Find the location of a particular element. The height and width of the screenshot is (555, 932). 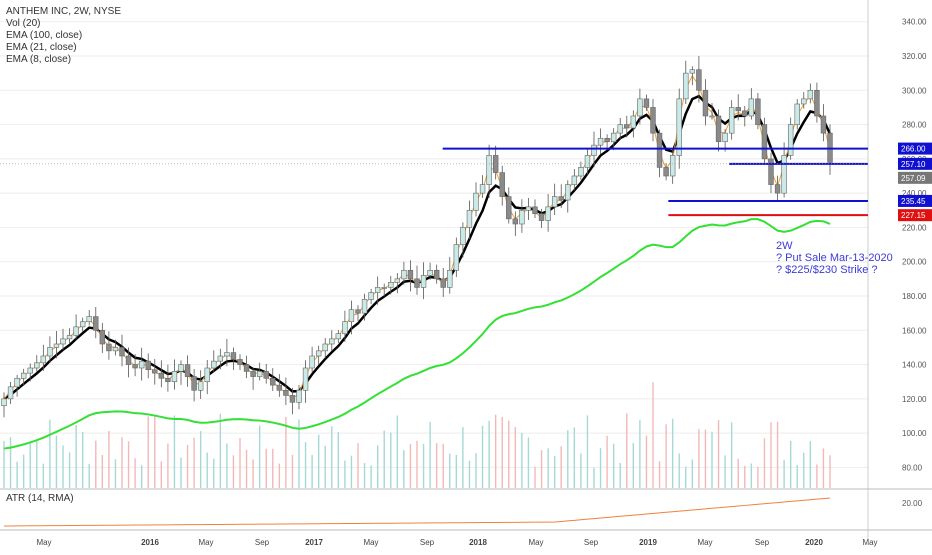

indicator-ema100: EMA (100, close) is located at coordinates (44, 35).